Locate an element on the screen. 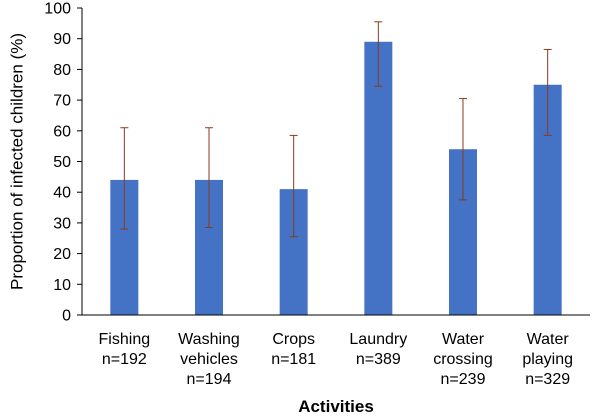  y-axis-title: Proportion of infected children (%) is located at coordinates (16, 161).